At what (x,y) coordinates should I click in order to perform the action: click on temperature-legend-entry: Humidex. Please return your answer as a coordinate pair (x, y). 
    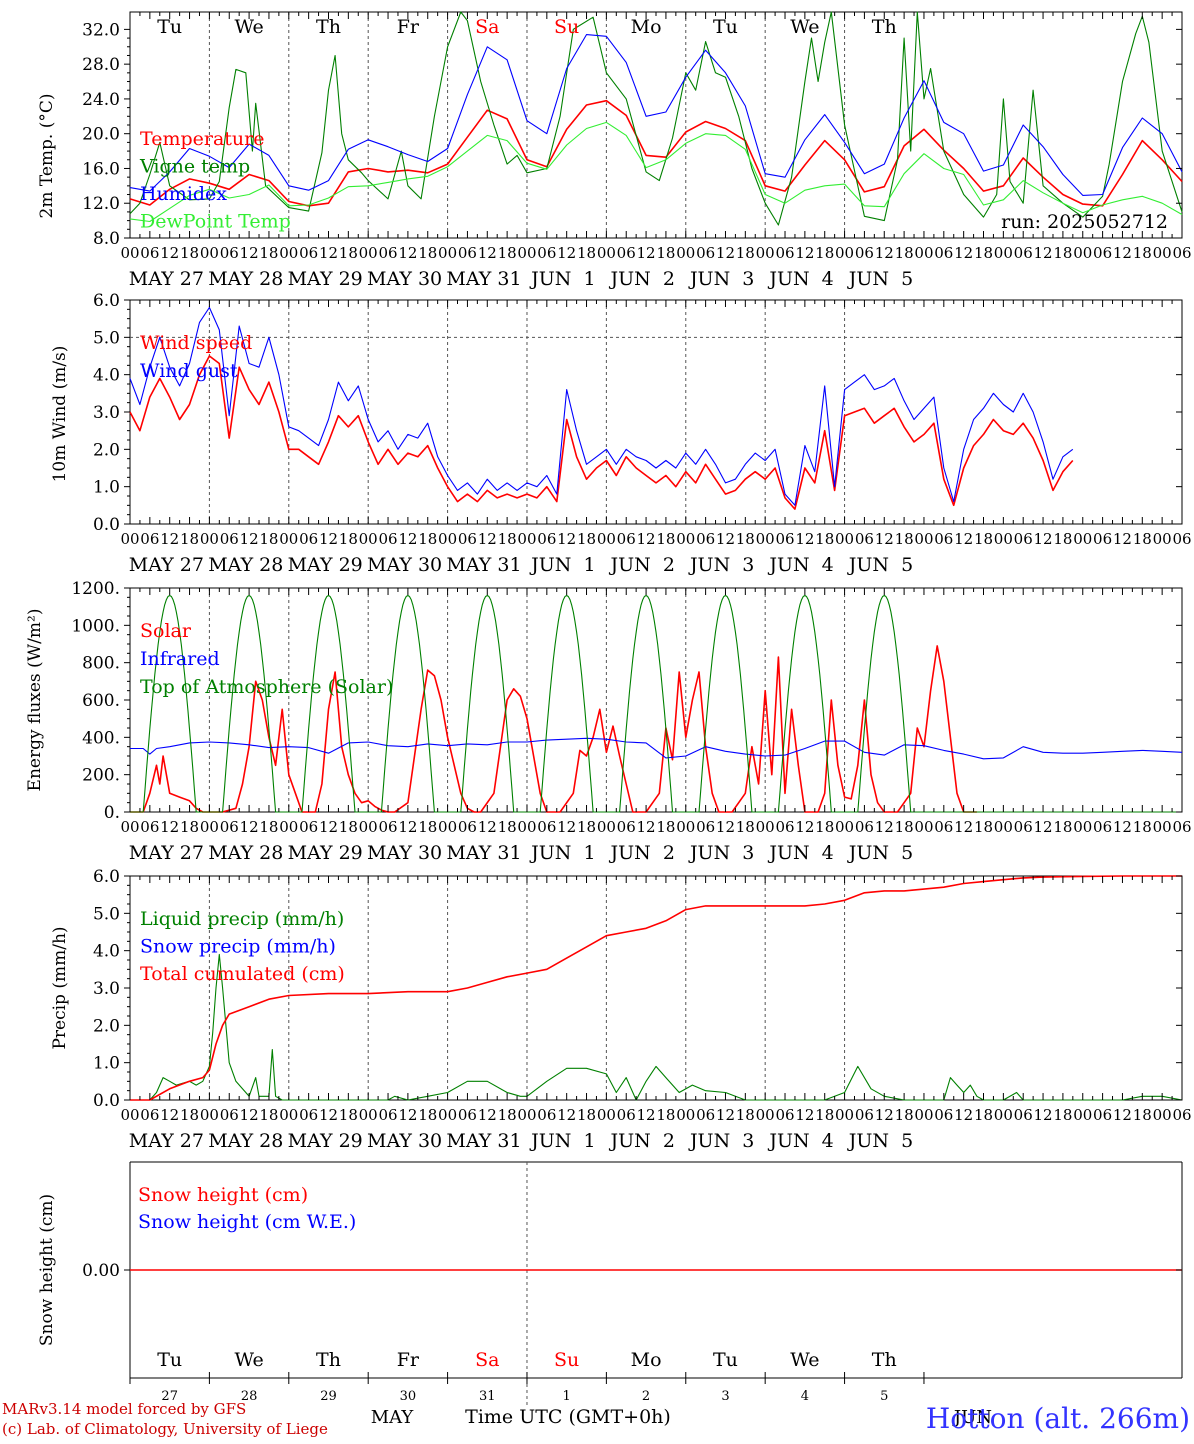
    Looking at the image, I should click on (183, 194).